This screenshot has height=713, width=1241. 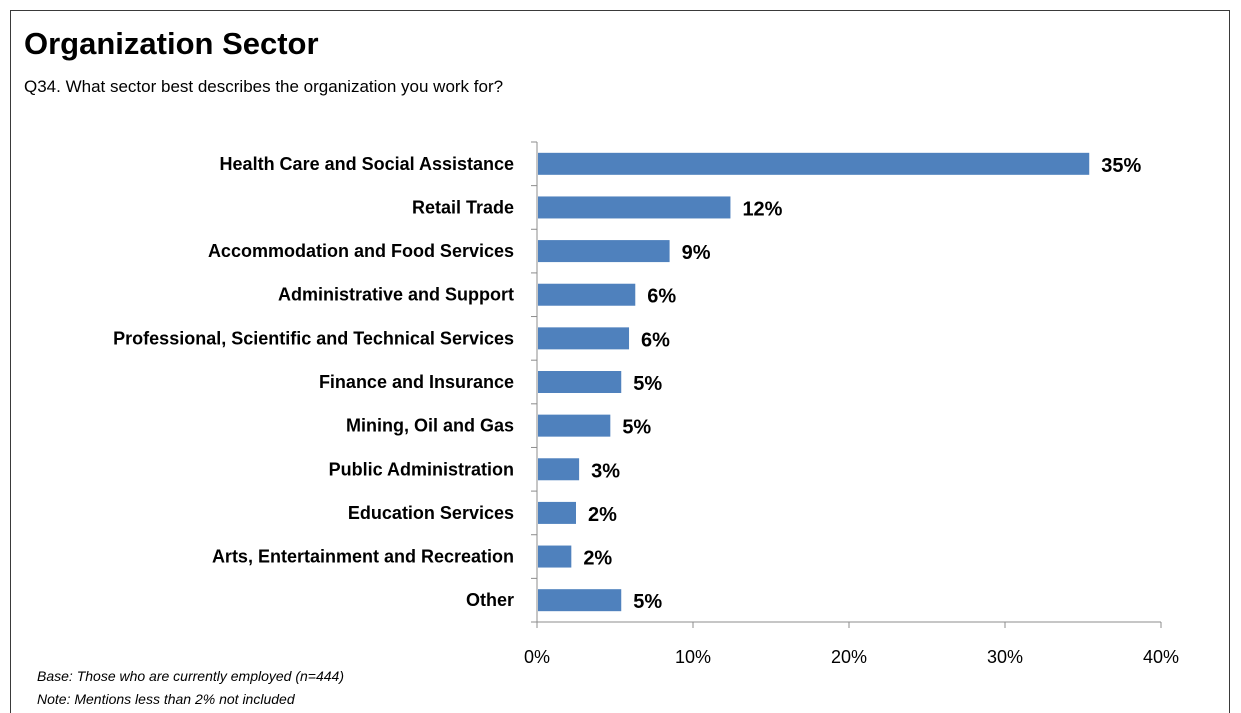 What do you see at coordinates (762, 209) in the screenshot?
I see `value-label: 12%` at bounding box center [762, 209].